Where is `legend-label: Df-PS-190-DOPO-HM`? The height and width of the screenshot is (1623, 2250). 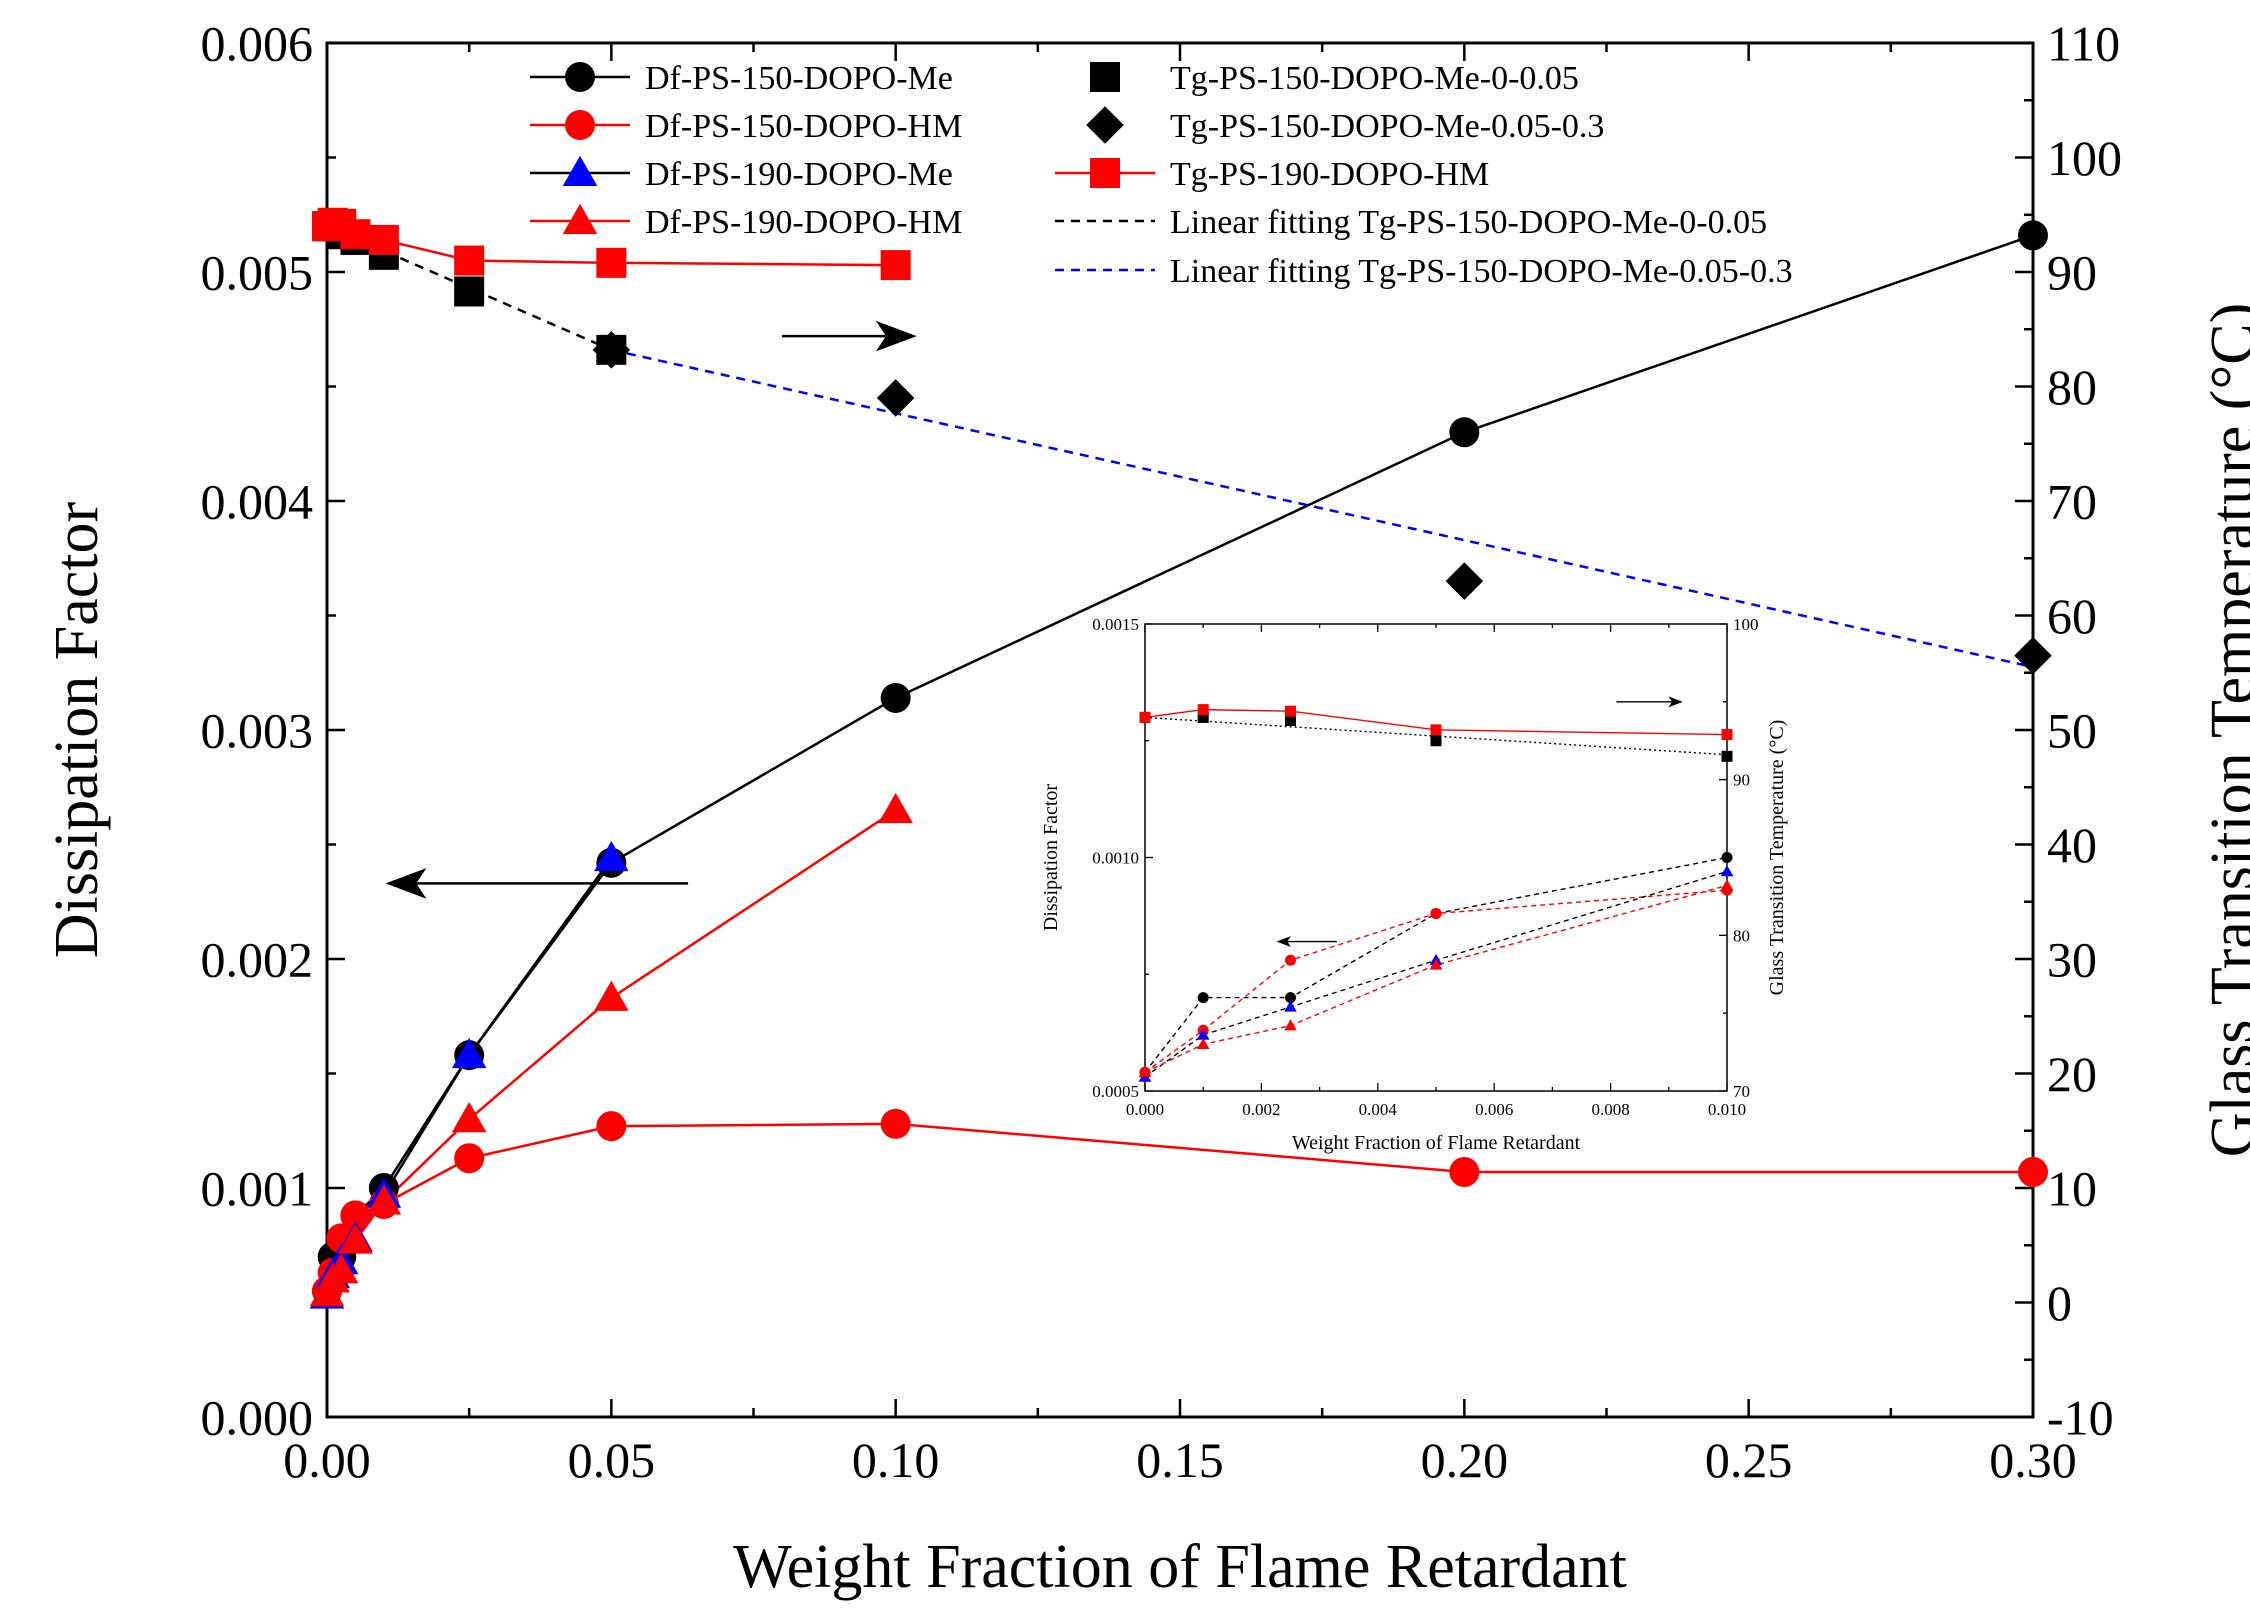 legend-label: Df-PS-190-DOPO-HM is located at coordinates (803, 222).